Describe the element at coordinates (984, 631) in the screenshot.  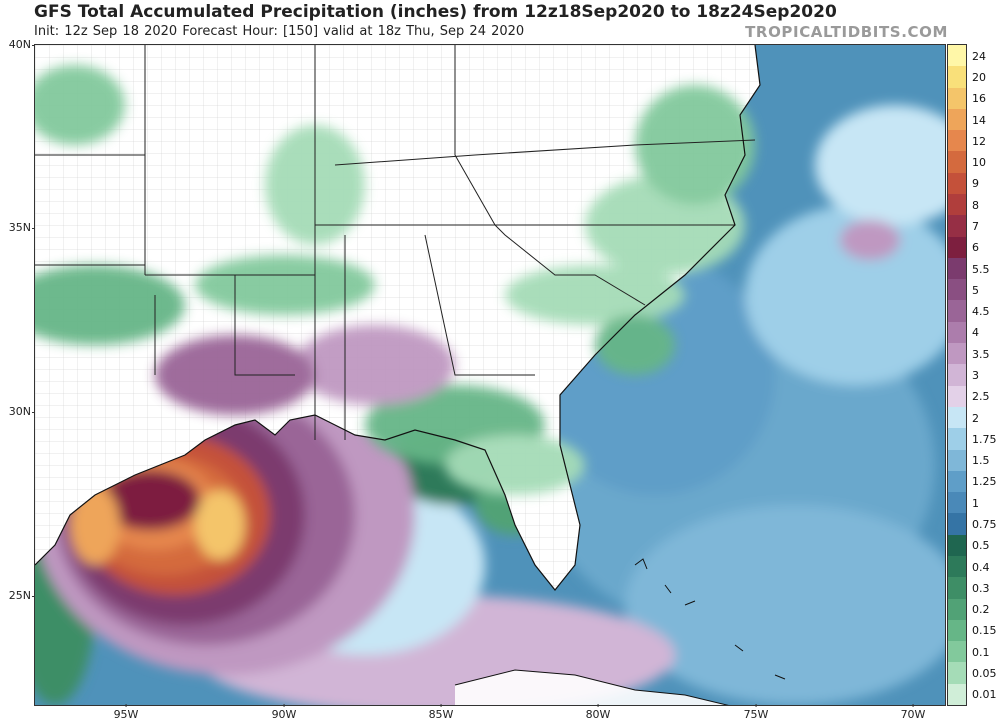
I see `colorbar-label: 0.15` at that location.